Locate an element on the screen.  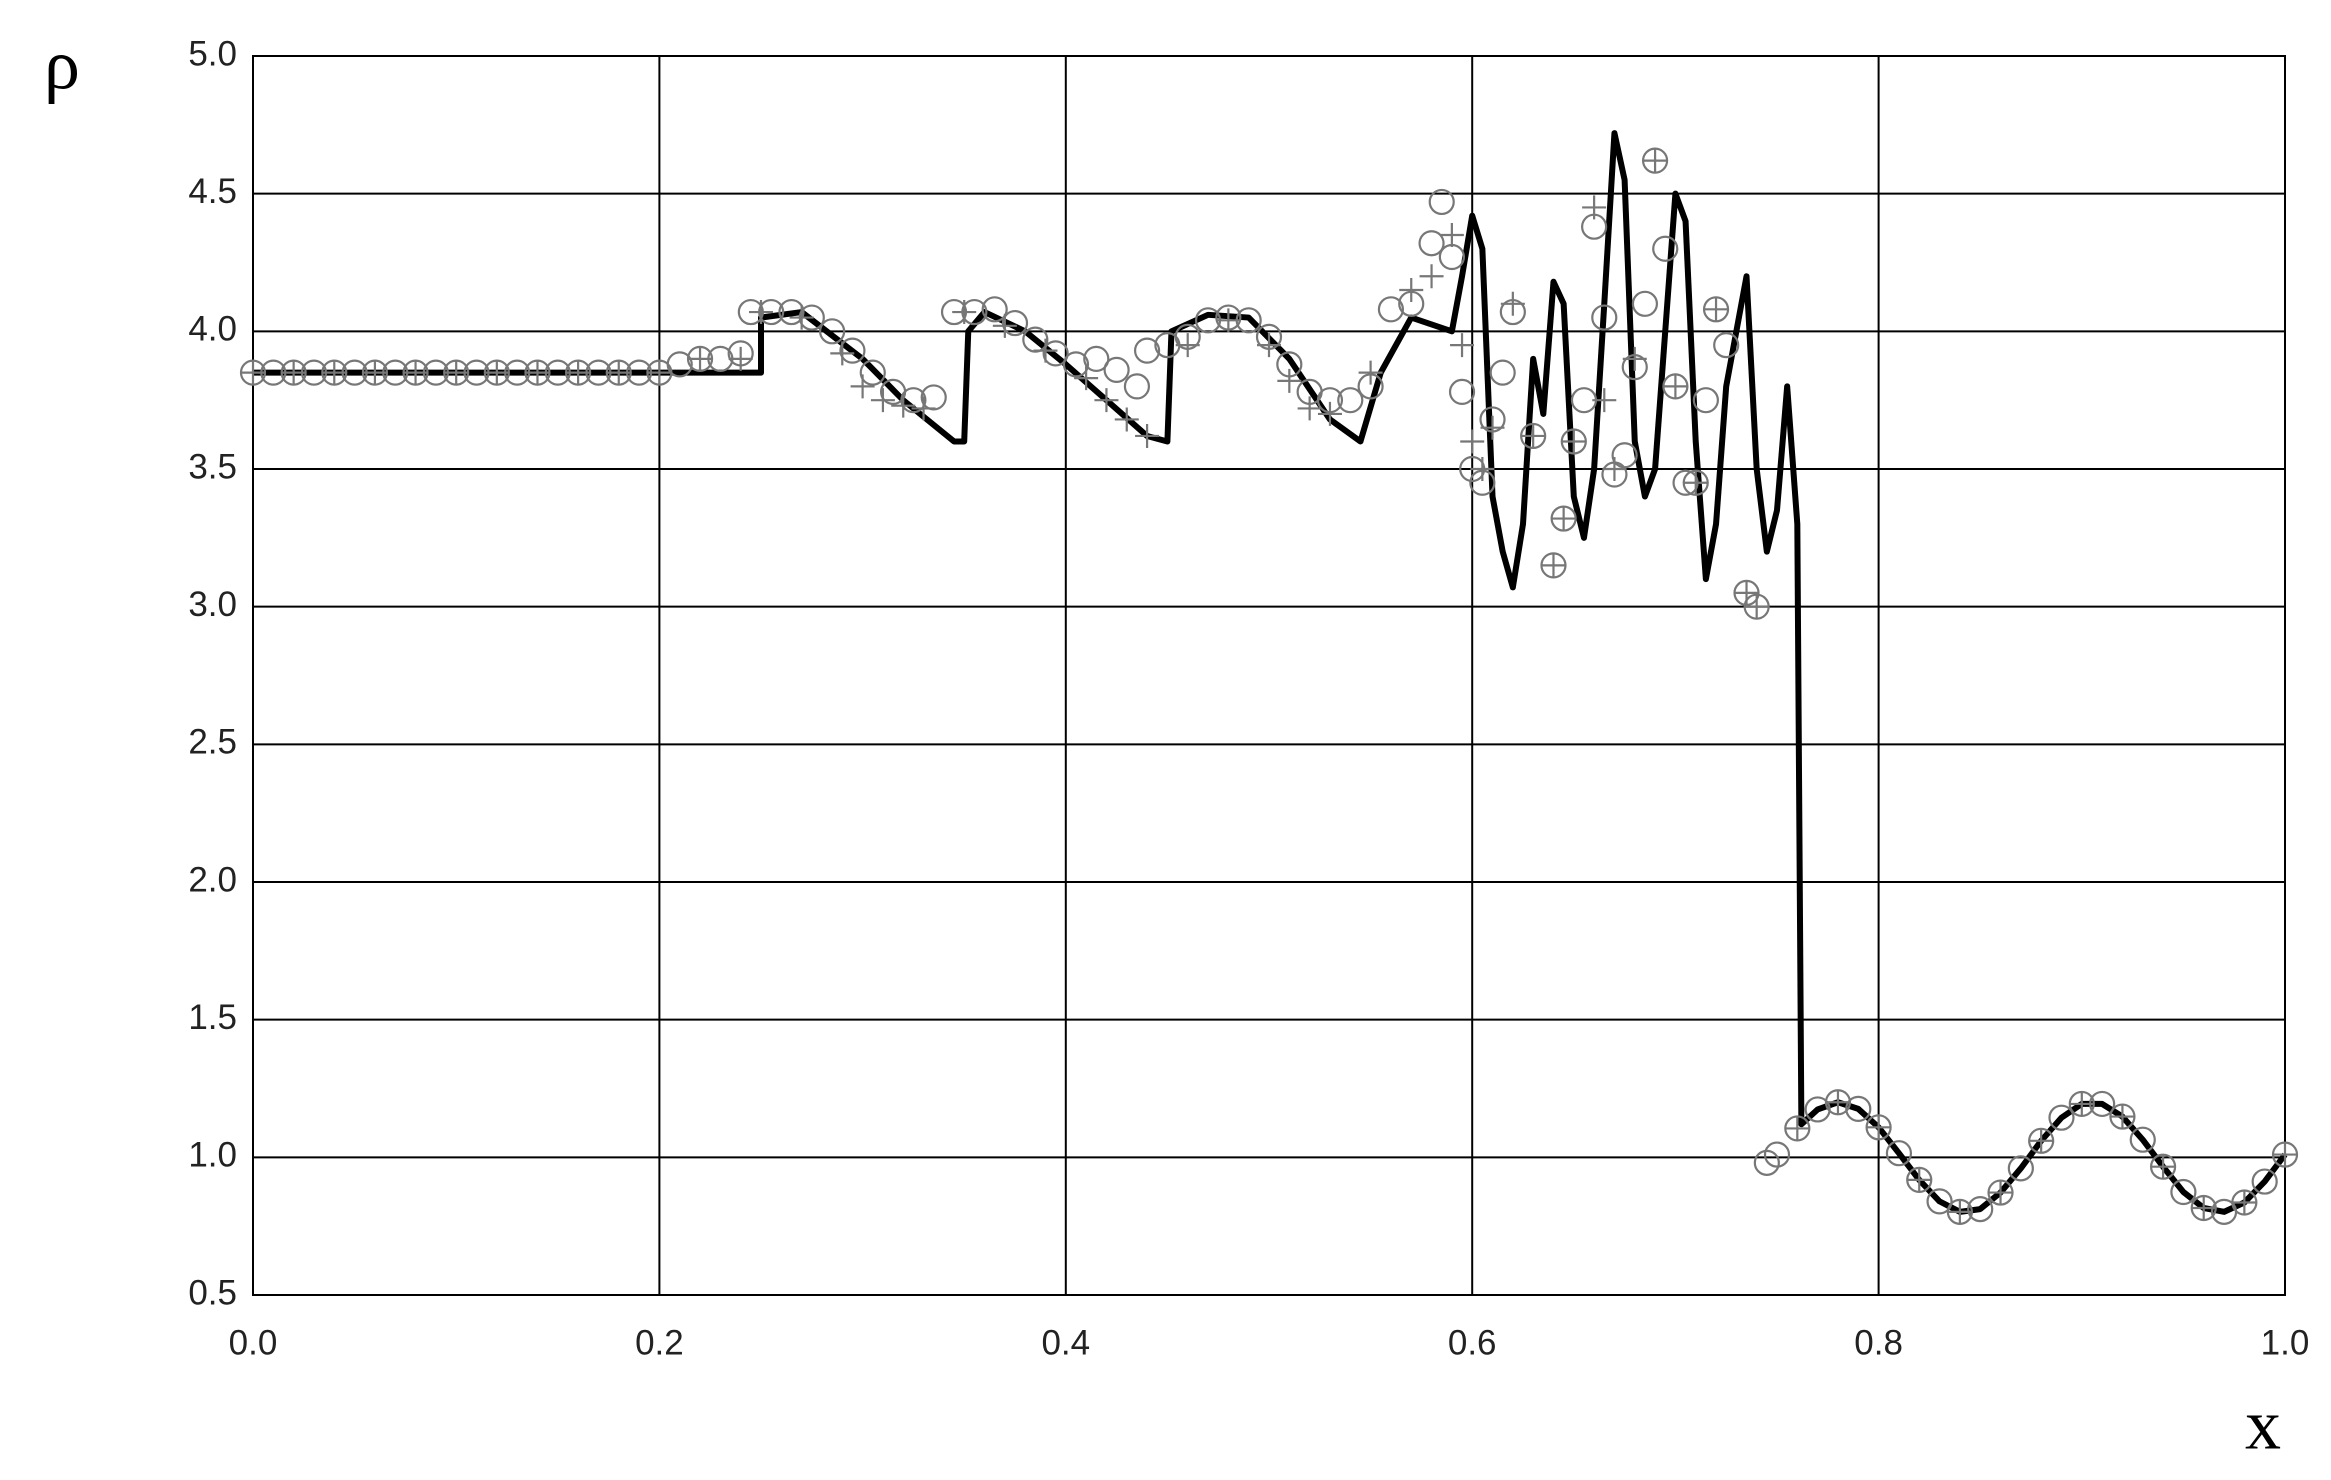
x-tick-label: 0.0 is located at coordinates (253, 1342).